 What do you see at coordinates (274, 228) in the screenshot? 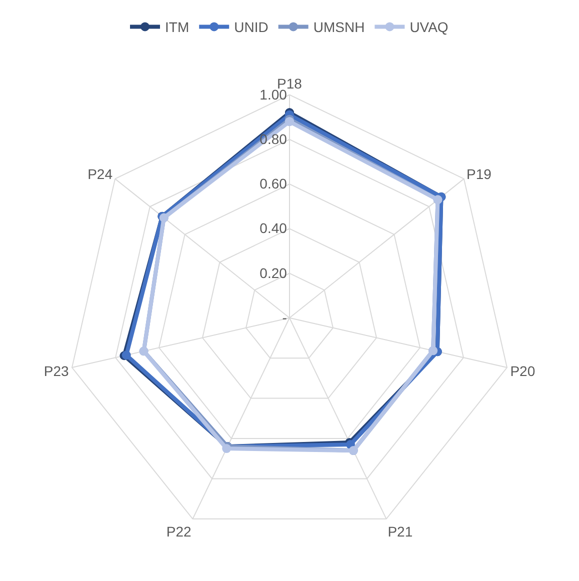
I see `y-tick-label: 0.40` at bounding box center [274, 228].